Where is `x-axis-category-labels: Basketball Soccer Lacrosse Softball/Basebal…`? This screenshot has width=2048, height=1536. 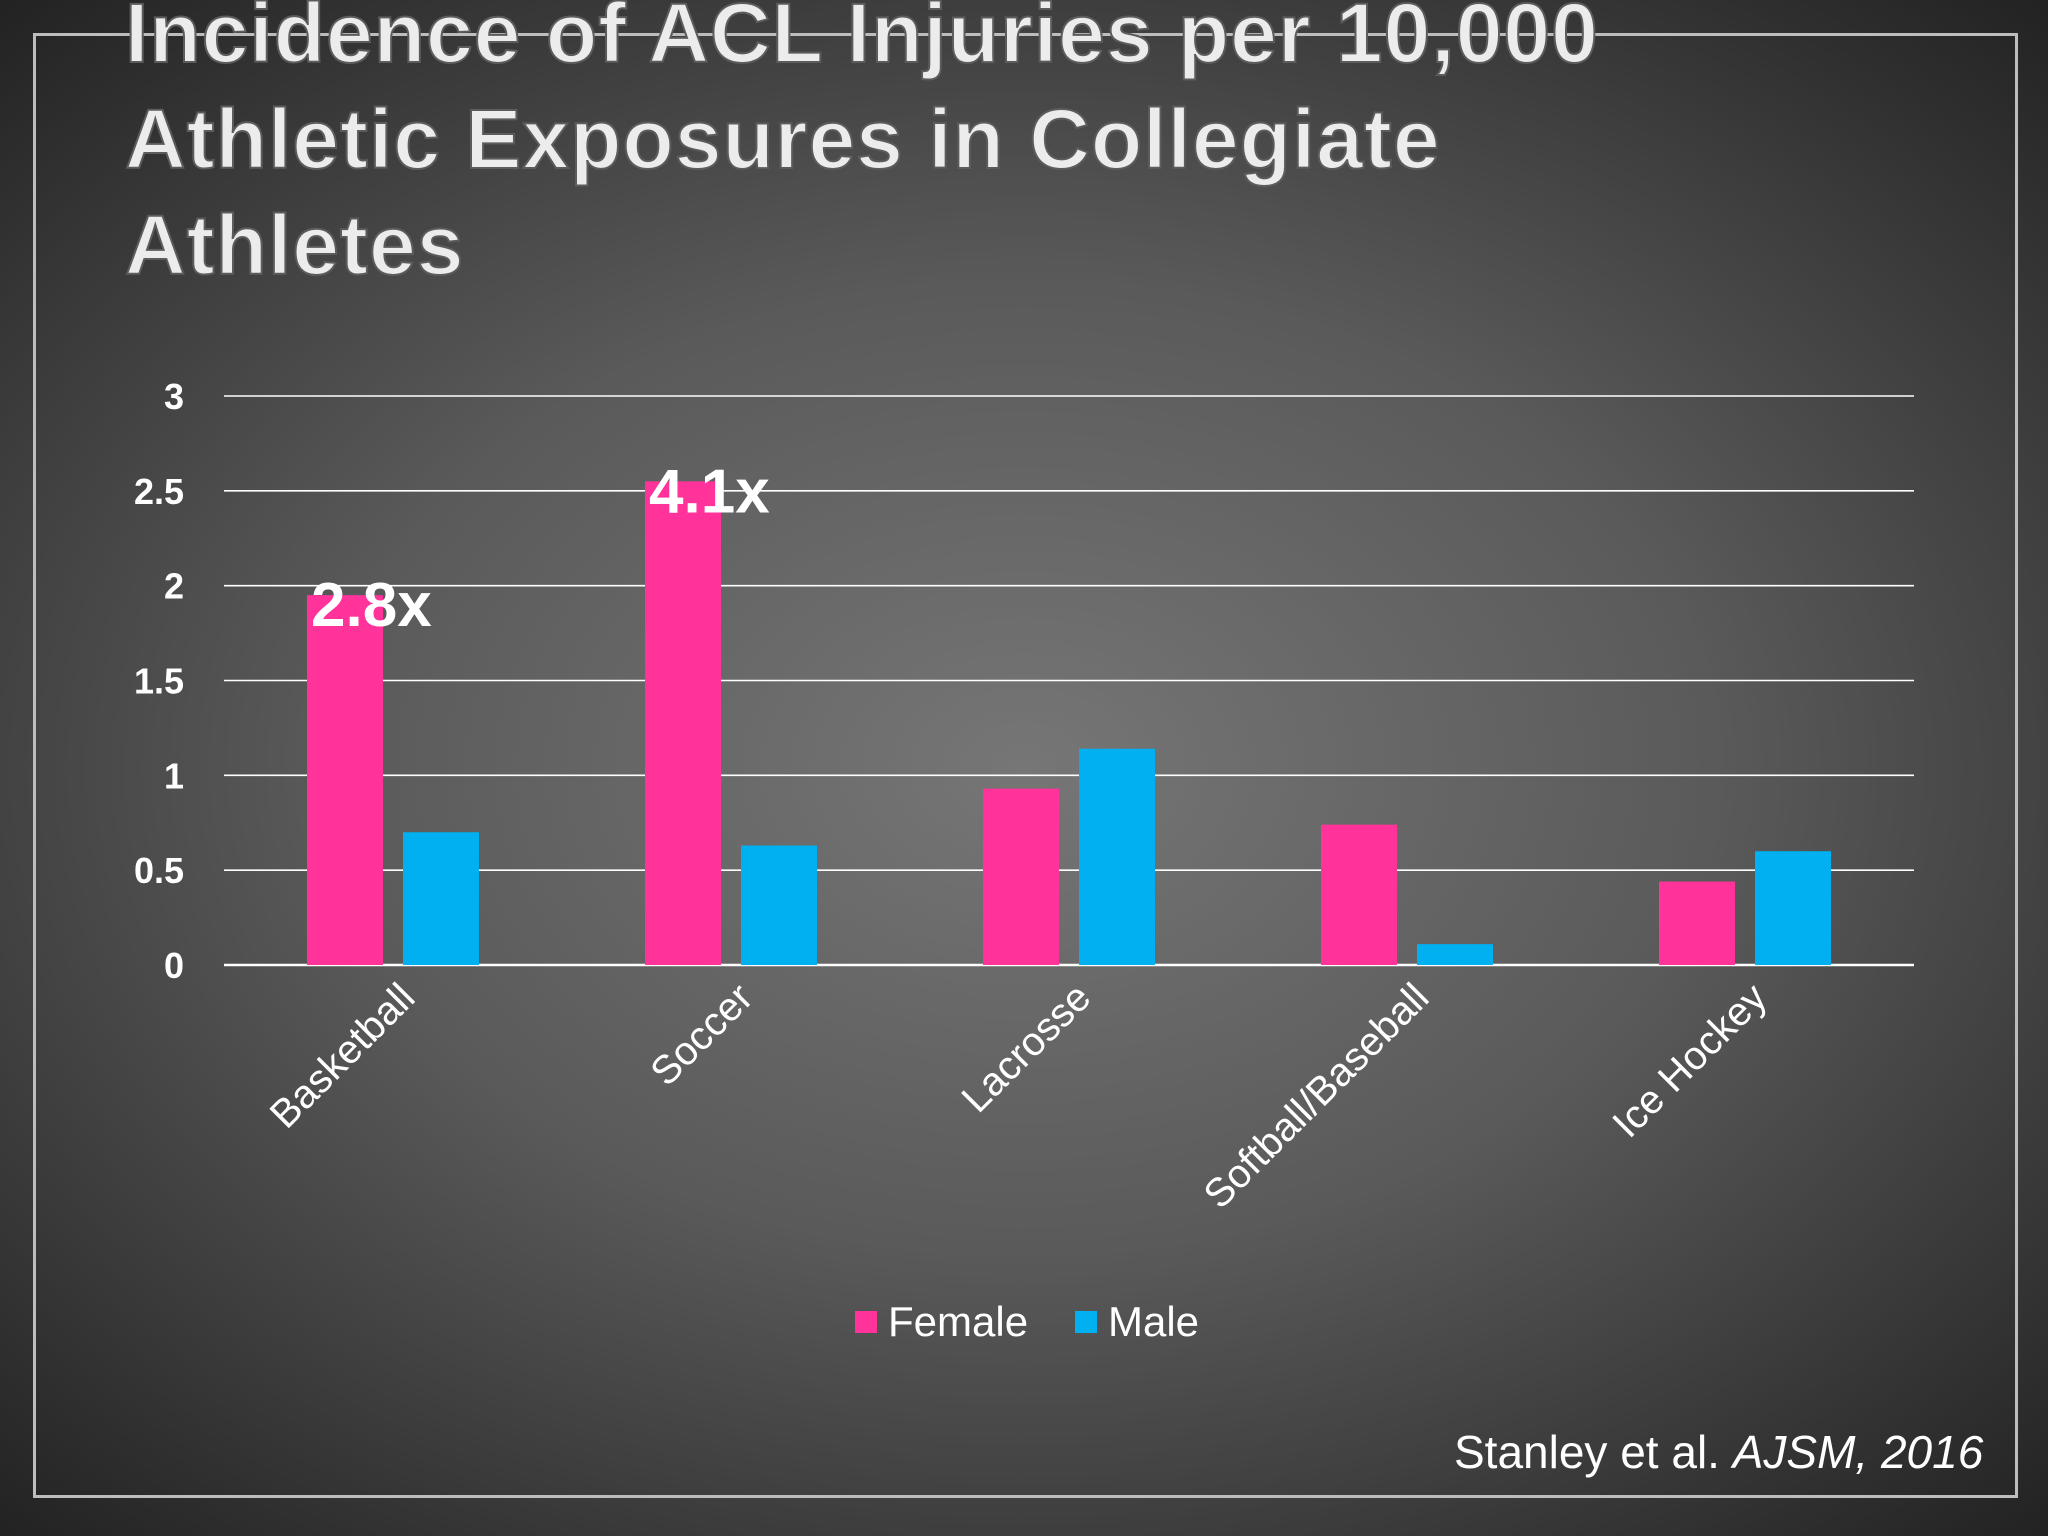 x-axis-category-labels: Basketball Soccer Lacrosse Softball/Basebal… is located at coordinates (1019, 1096).